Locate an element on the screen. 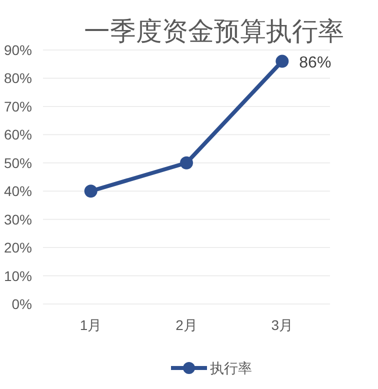  y-tick-label: 10% is located at coordinates (18, 276).